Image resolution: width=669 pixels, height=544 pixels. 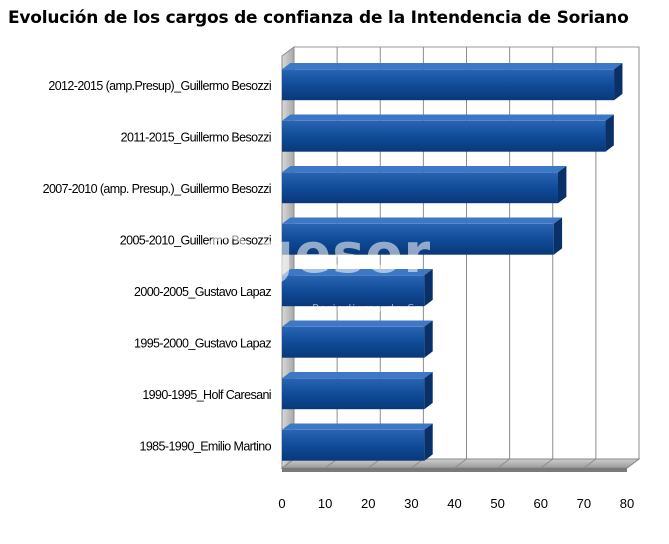 I want to click on x-tick-label: 30, so click(x=411, y=503).